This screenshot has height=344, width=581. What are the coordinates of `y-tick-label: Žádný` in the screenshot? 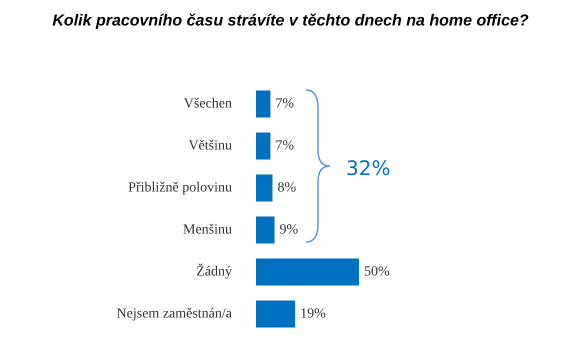 It's located at (214, 271).